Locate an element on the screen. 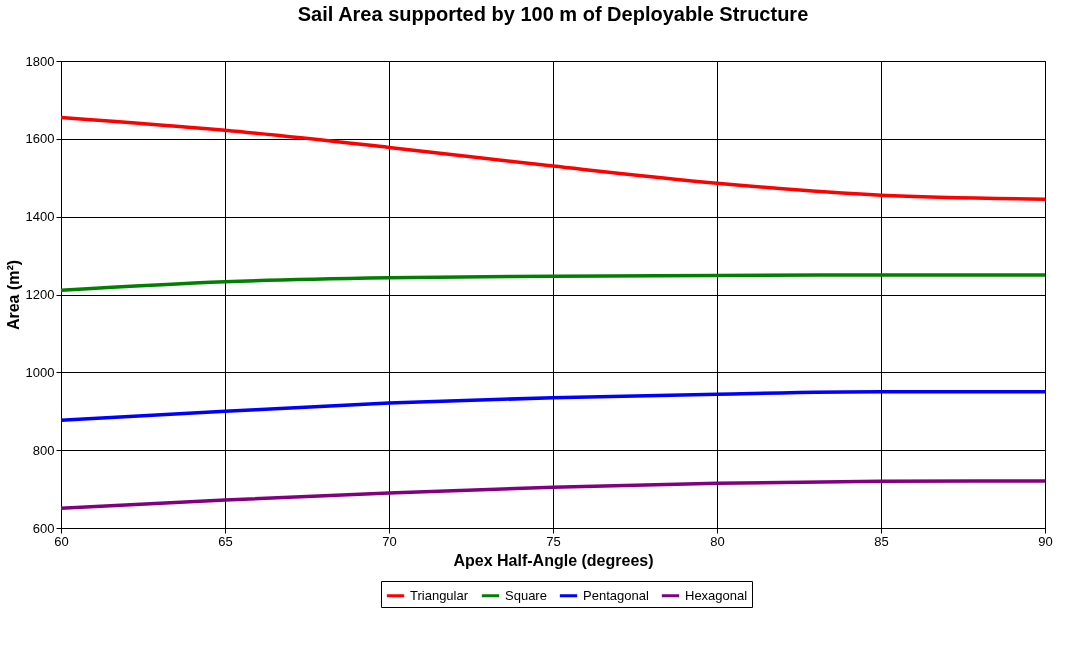  x-axis-title: Apex Half-Angle (degrees) is located at coordinates (553, 560).